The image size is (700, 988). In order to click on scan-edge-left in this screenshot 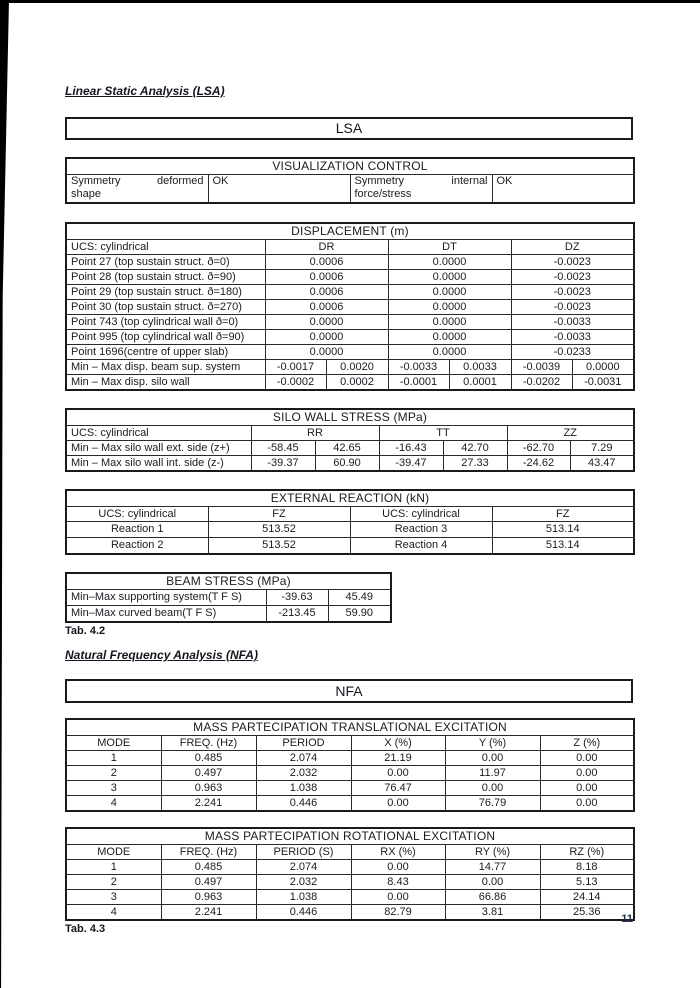, I will do `click(4, 494)`.